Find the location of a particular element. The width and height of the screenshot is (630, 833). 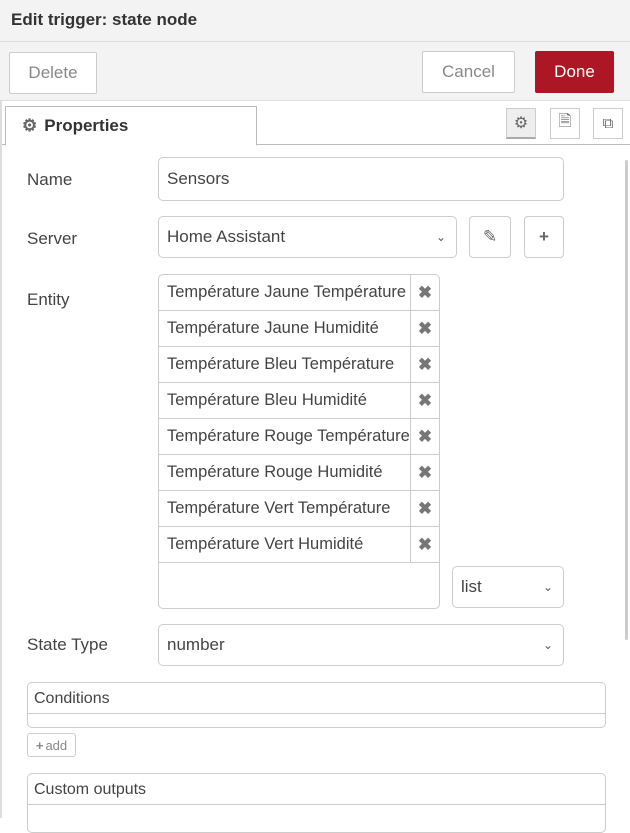

custom-outputs-title: Custom outputs is located at coordinates (316, 789).